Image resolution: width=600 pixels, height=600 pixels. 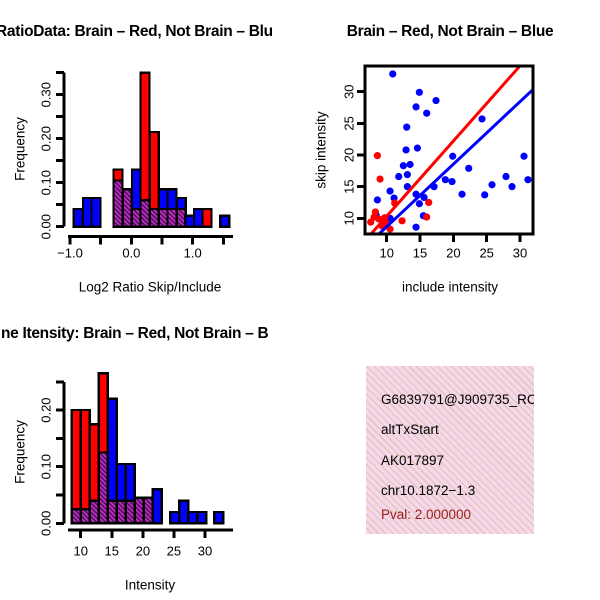 I want to click on ratio-histogram-plot: −1.0 0.0 1.0 0.00 0.10 0.20 0.30, so click(x=136, y=166).